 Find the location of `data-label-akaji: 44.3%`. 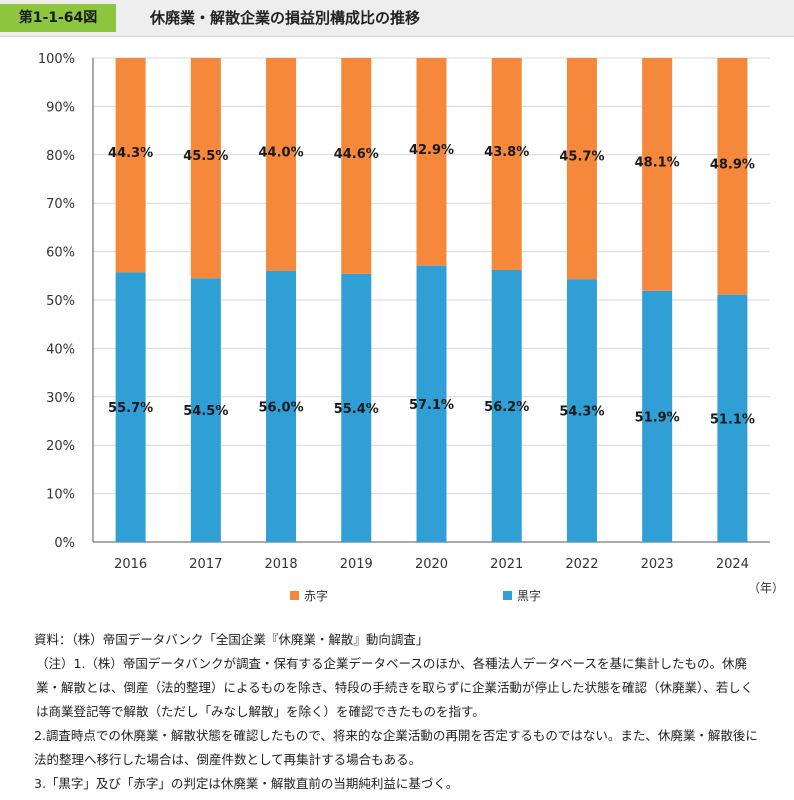

data-label-akaji: 44.3% is located at coordinates (130, 153).